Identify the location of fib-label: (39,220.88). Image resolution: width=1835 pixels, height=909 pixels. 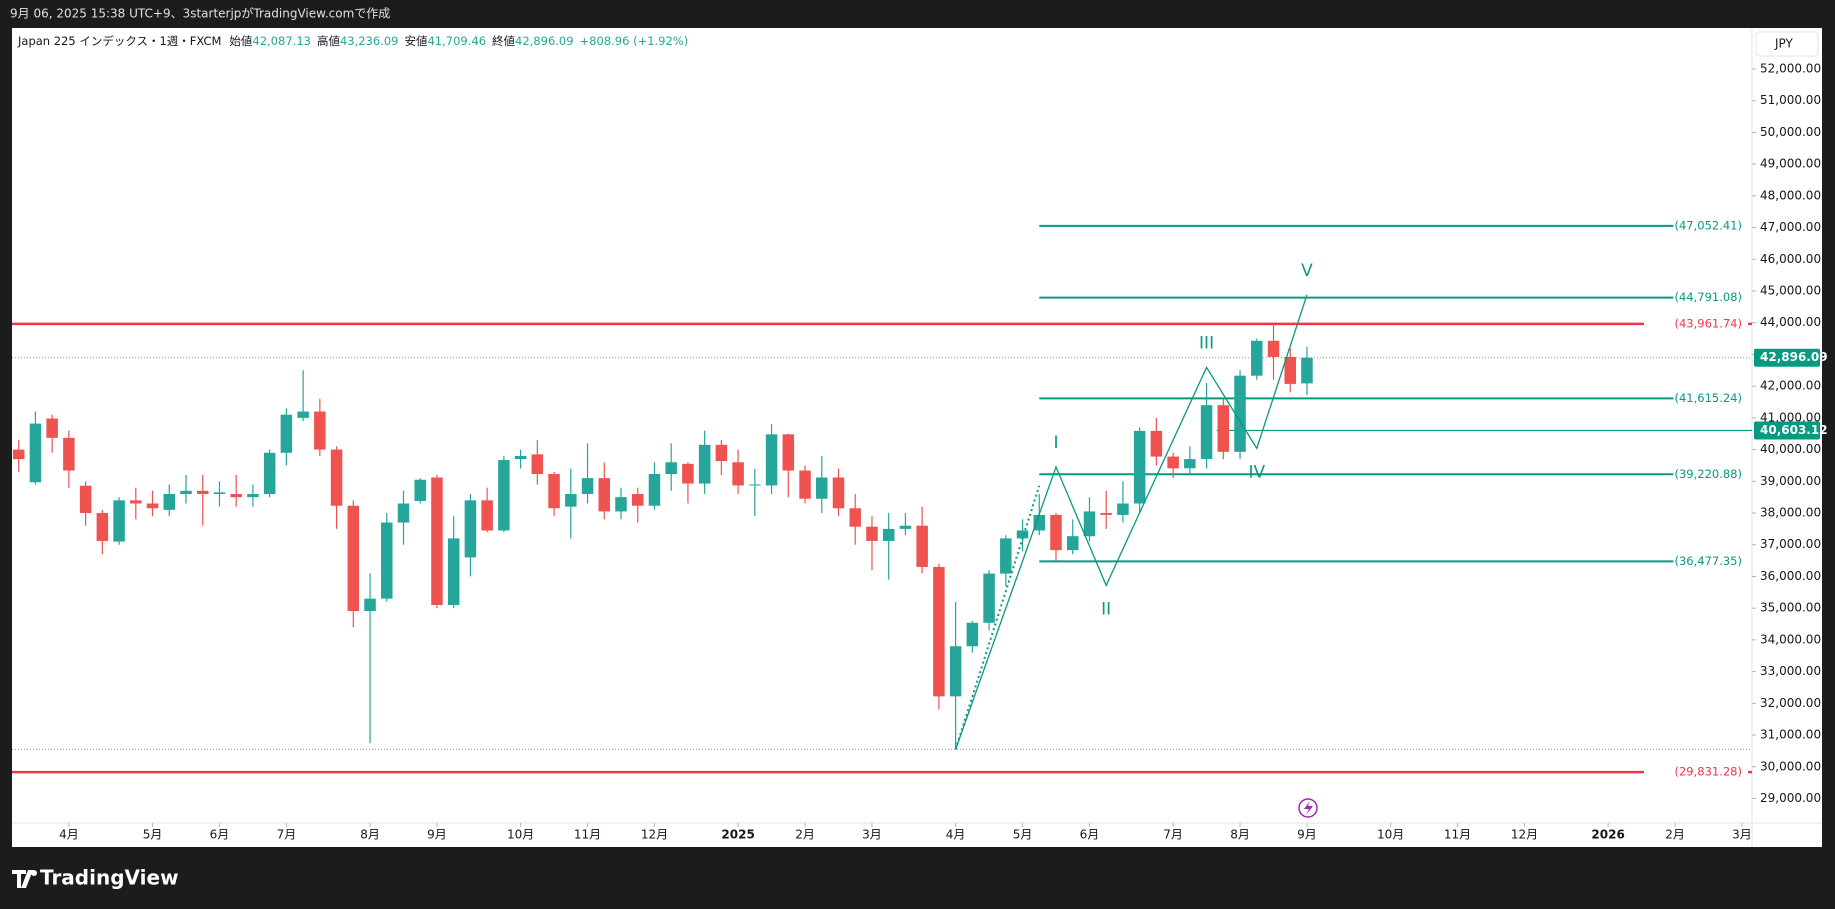
(1708, 474).